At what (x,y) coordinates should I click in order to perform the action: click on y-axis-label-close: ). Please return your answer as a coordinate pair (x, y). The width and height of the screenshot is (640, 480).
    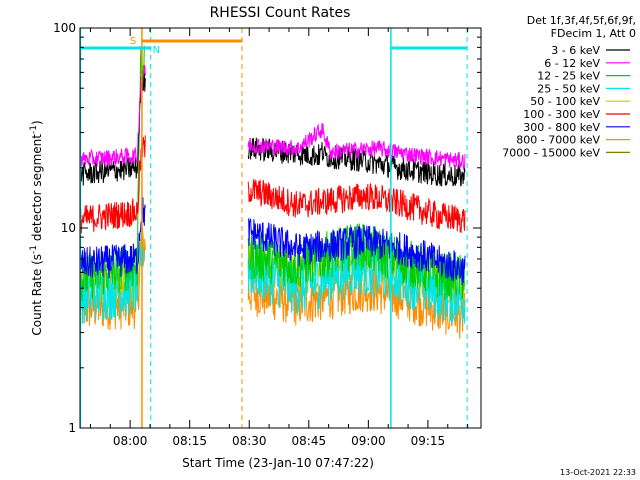
    Looking at the image, I should click on (37, 122).